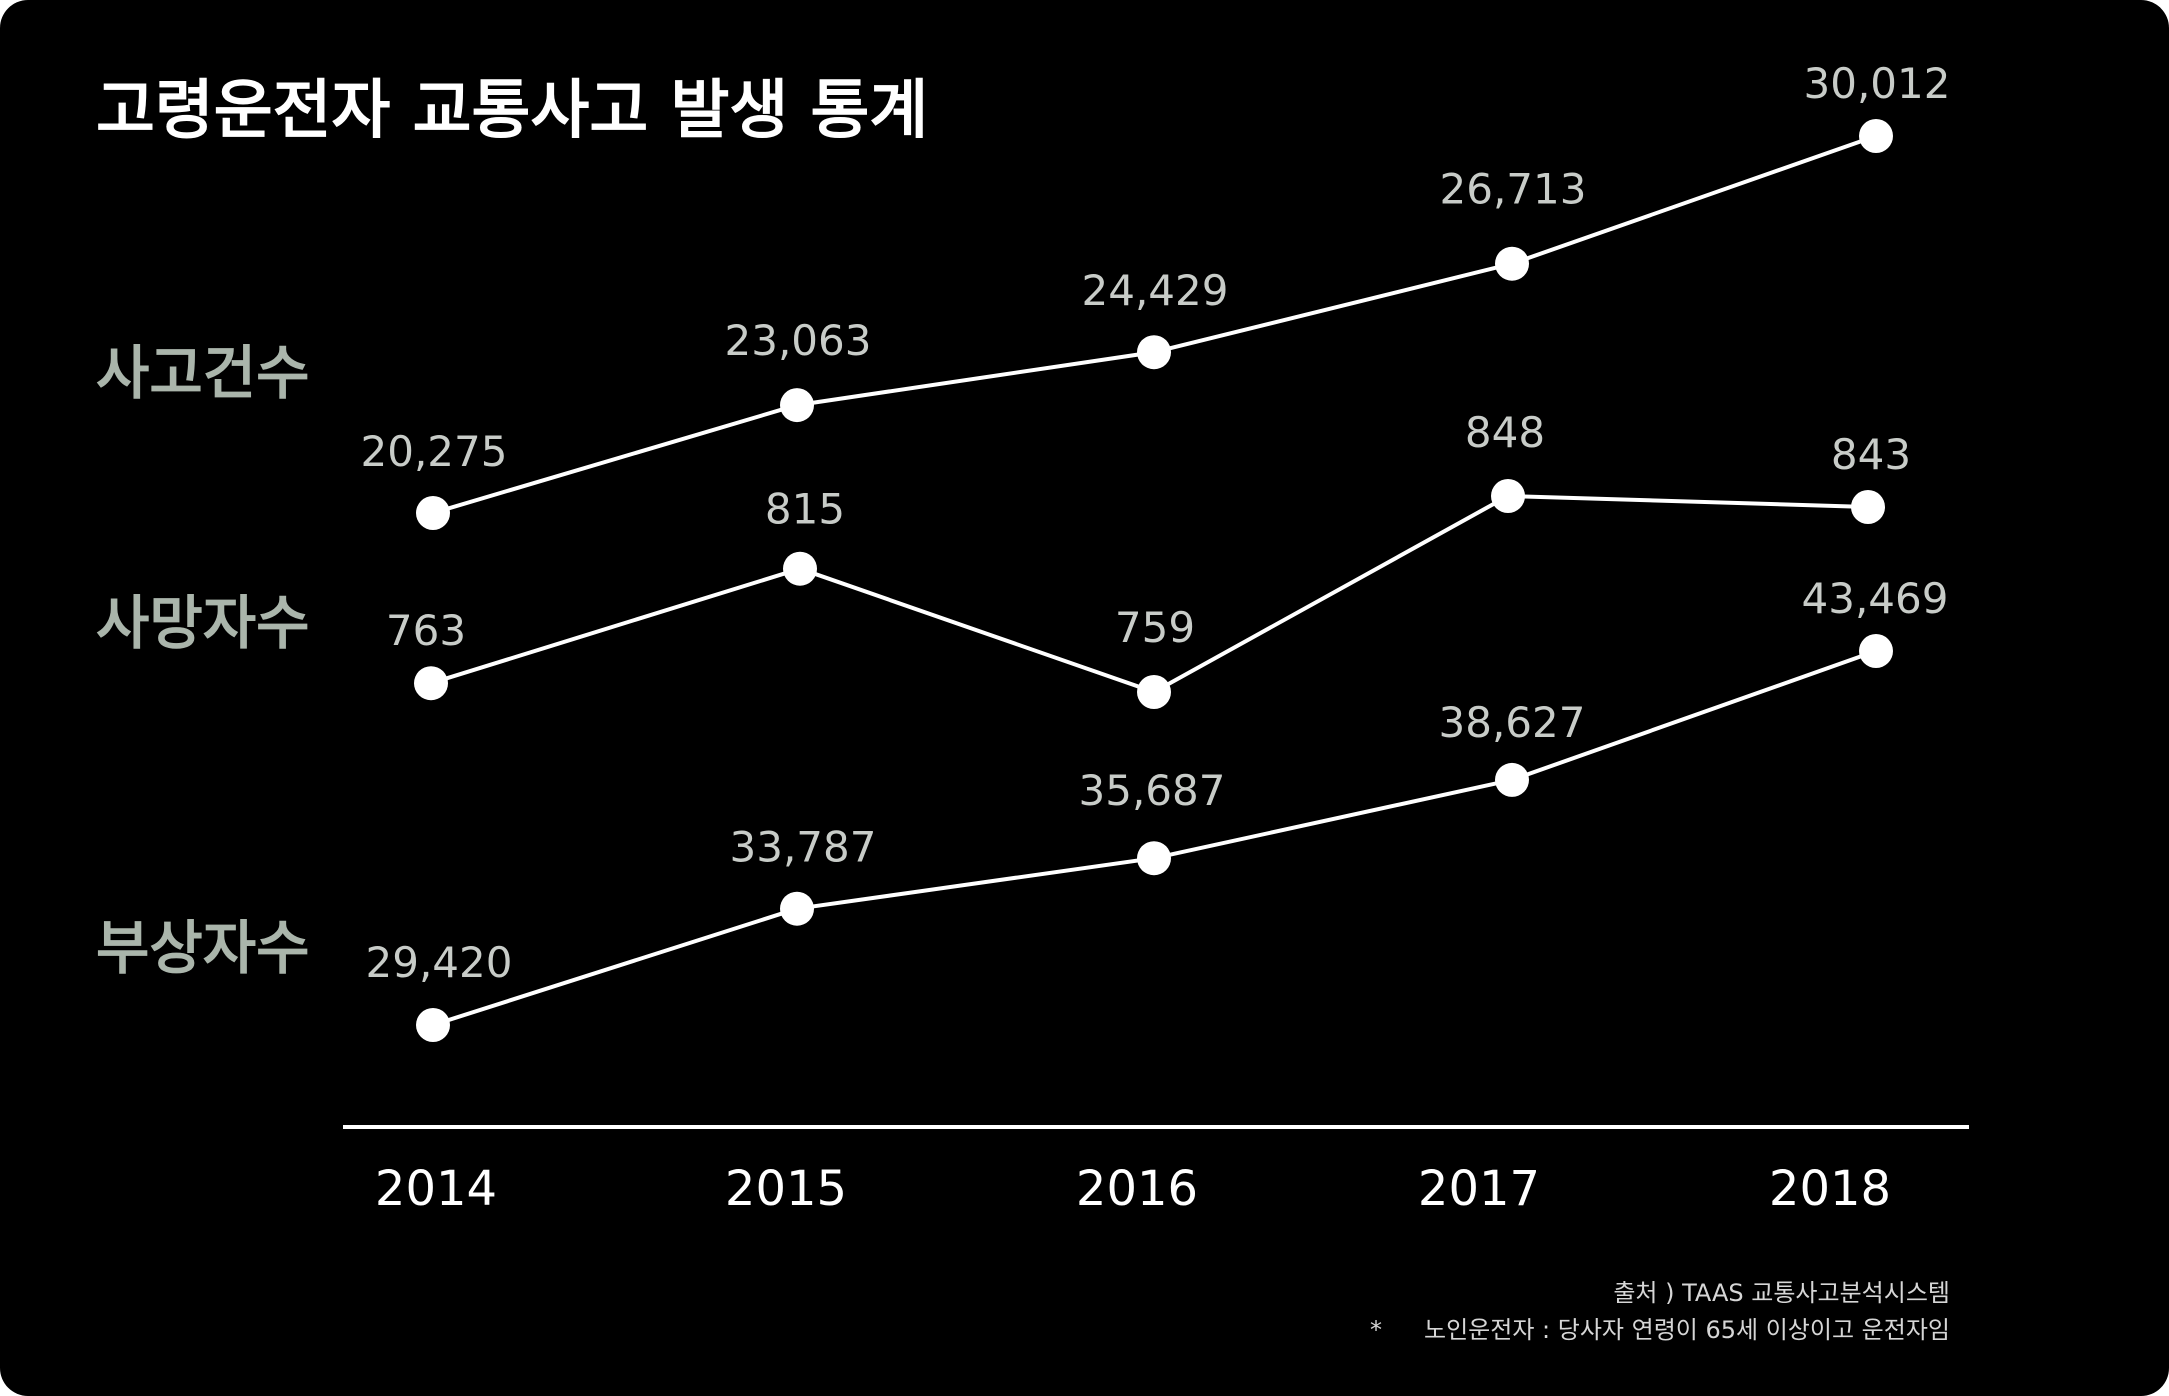  What do you see at coordinates (1868, 507) in the screenshot?
I see `data-point-2-2018` at bounding box center [1868, 507].